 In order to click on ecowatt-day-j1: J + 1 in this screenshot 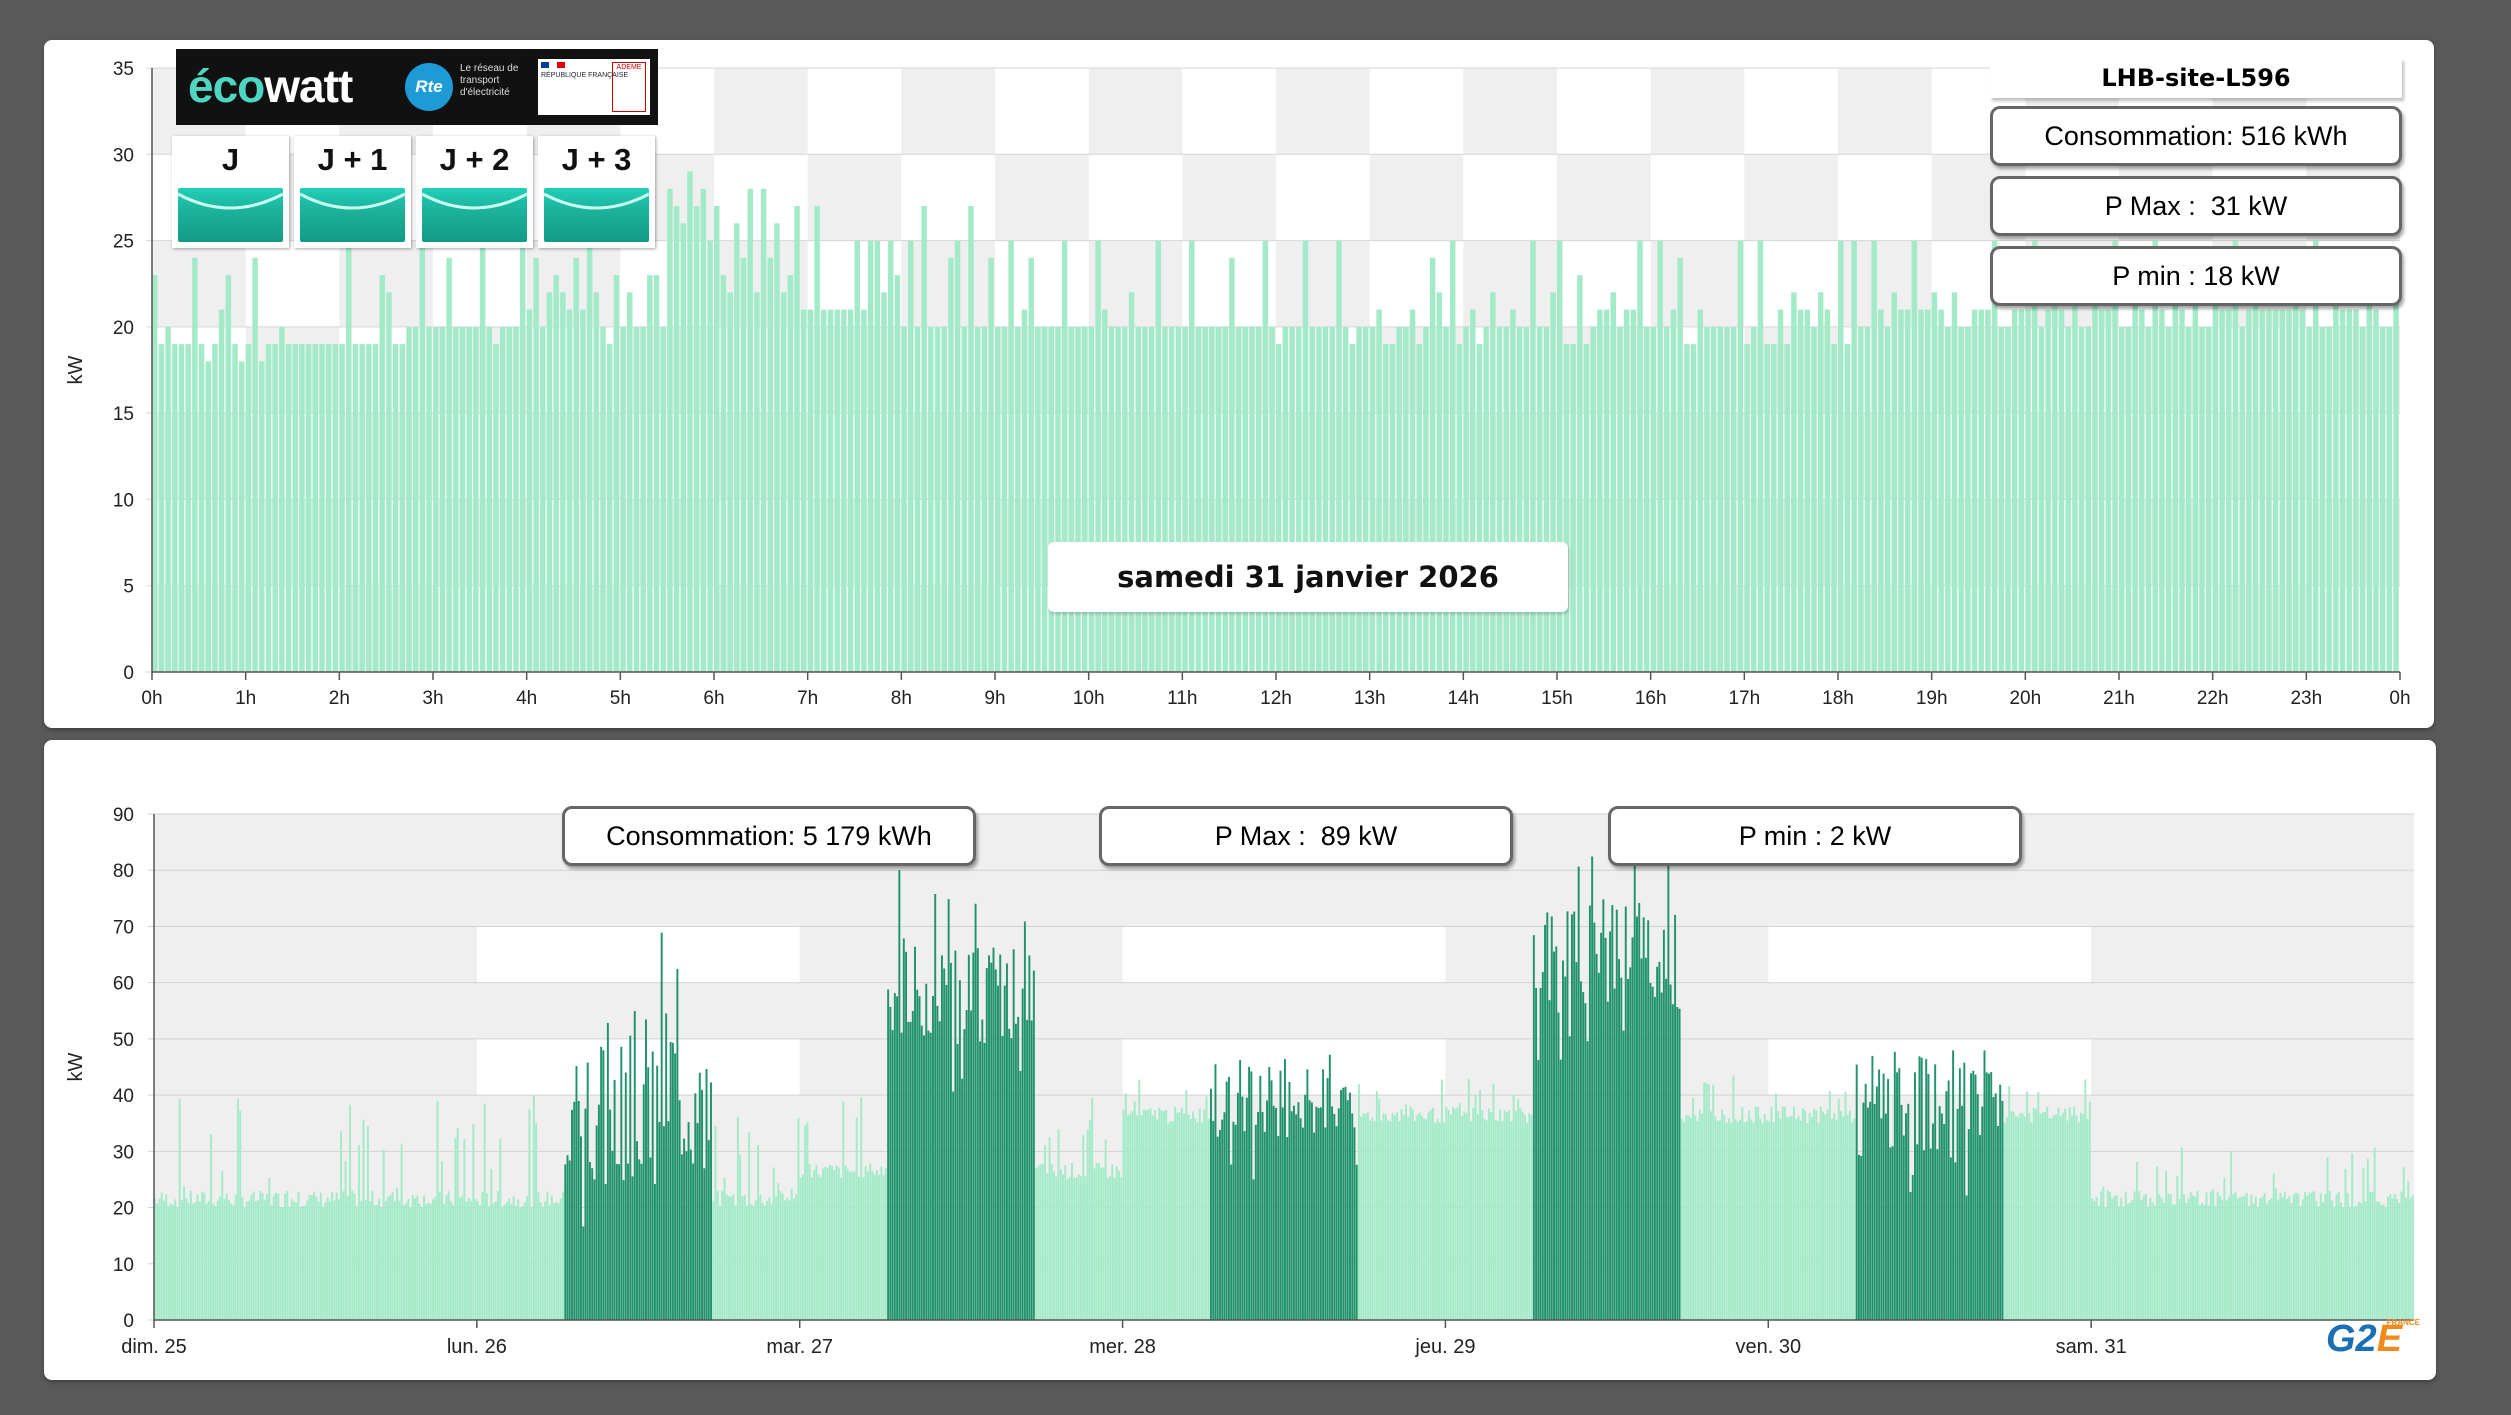, I will do `click(352, 192)`.